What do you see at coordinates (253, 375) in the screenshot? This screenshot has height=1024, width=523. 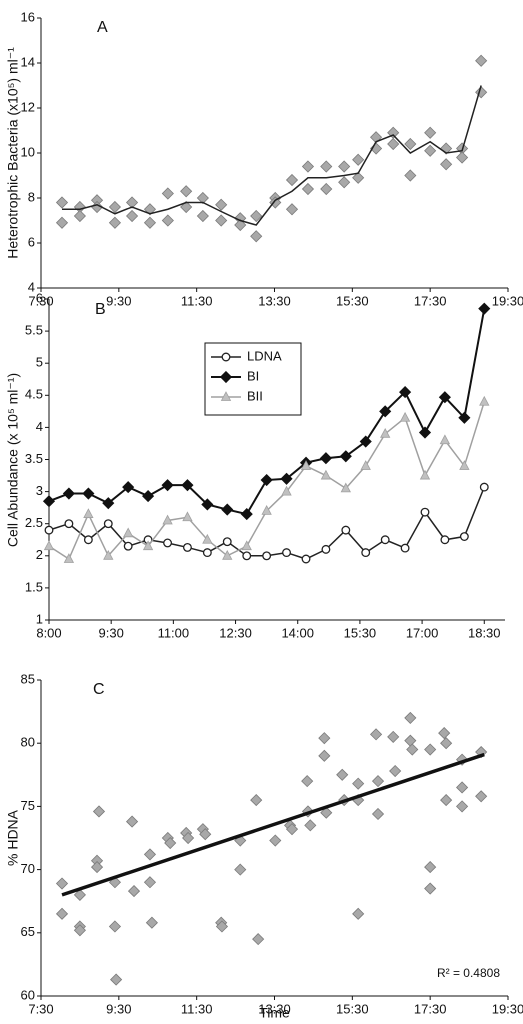 I see `legend-label: BI` at bounding box center [253, 375].